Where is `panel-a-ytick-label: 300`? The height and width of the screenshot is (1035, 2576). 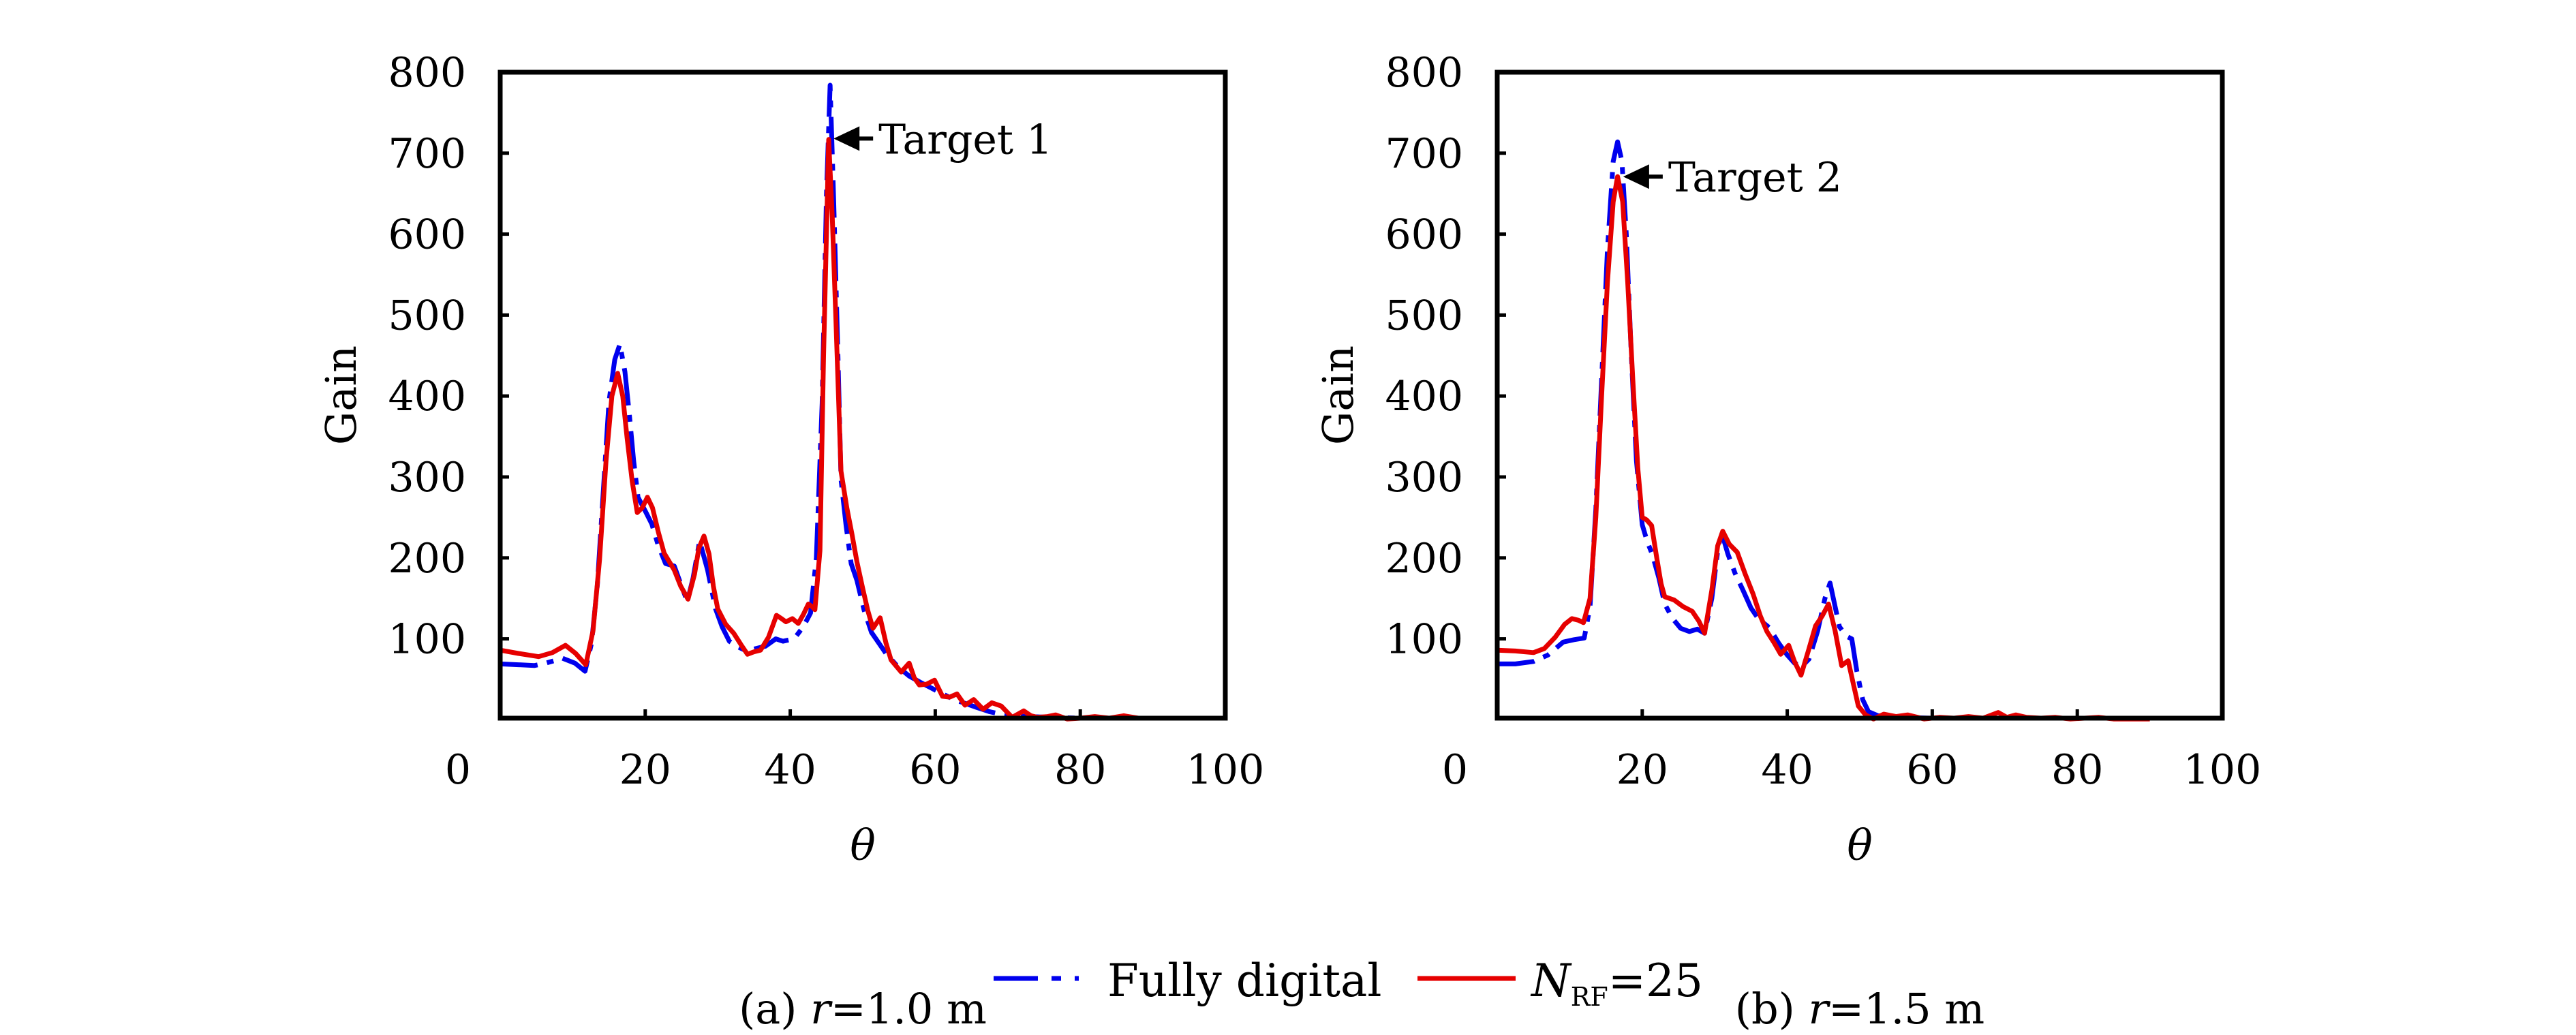
panel-a-ytick-label: 300 is located at coordinates (427, 478).